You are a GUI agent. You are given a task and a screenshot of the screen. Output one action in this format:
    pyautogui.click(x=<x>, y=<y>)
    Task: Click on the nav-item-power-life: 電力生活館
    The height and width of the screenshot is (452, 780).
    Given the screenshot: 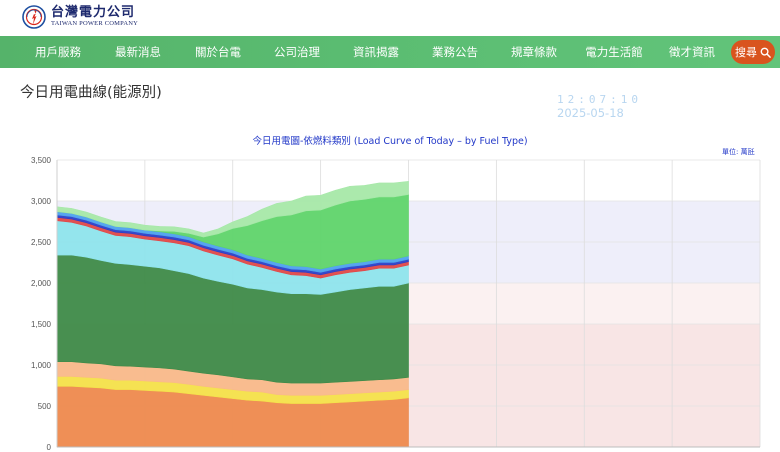 What is the action you would take?
    pyautogui.click(x=614, y=52)
    